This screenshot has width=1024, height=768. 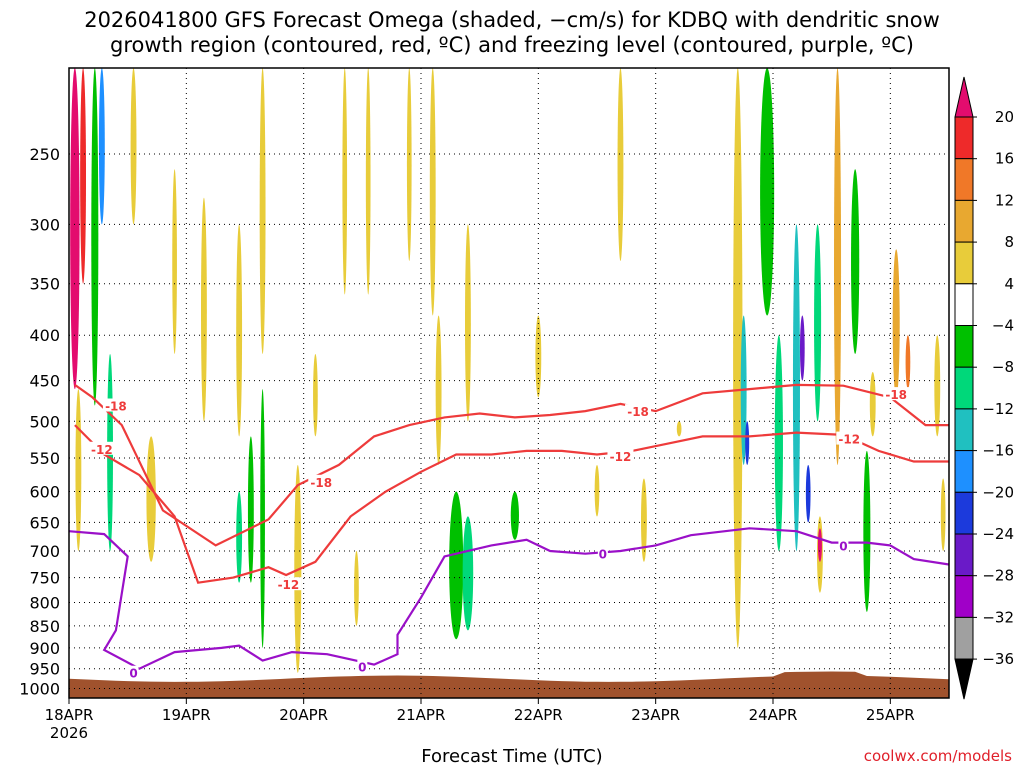 What do you see at coordinates (998, 409) in the screenshot?
I see `colorbar-label: −12` at bounding box center [998, 409].